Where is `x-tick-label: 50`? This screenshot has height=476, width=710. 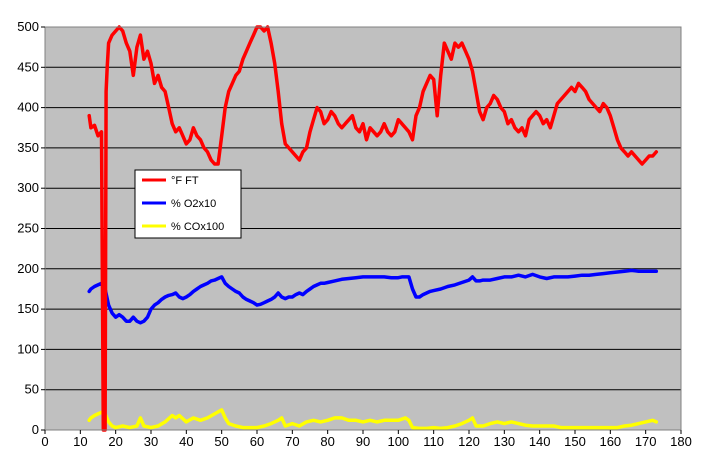 x-tick-label: 50 is located at coordinates (221, 441).